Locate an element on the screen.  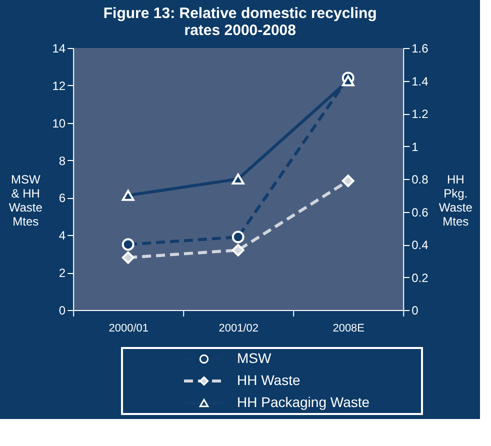
y2-tick-label: 1.6 is located at coordinates (420, 49).